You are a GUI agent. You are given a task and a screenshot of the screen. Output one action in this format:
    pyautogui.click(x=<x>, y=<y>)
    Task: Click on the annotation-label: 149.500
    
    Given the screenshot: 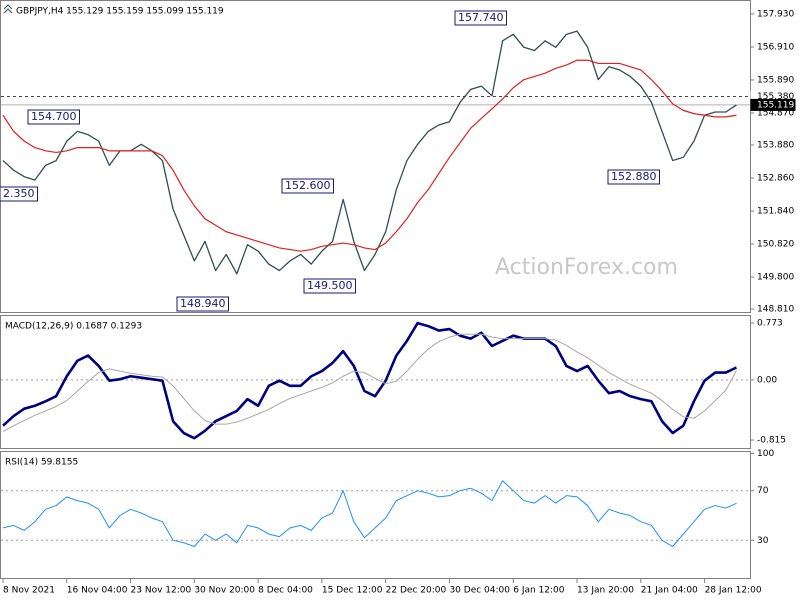 What is the action you would take?
    pyautogui.click(x=330, y=285)
    